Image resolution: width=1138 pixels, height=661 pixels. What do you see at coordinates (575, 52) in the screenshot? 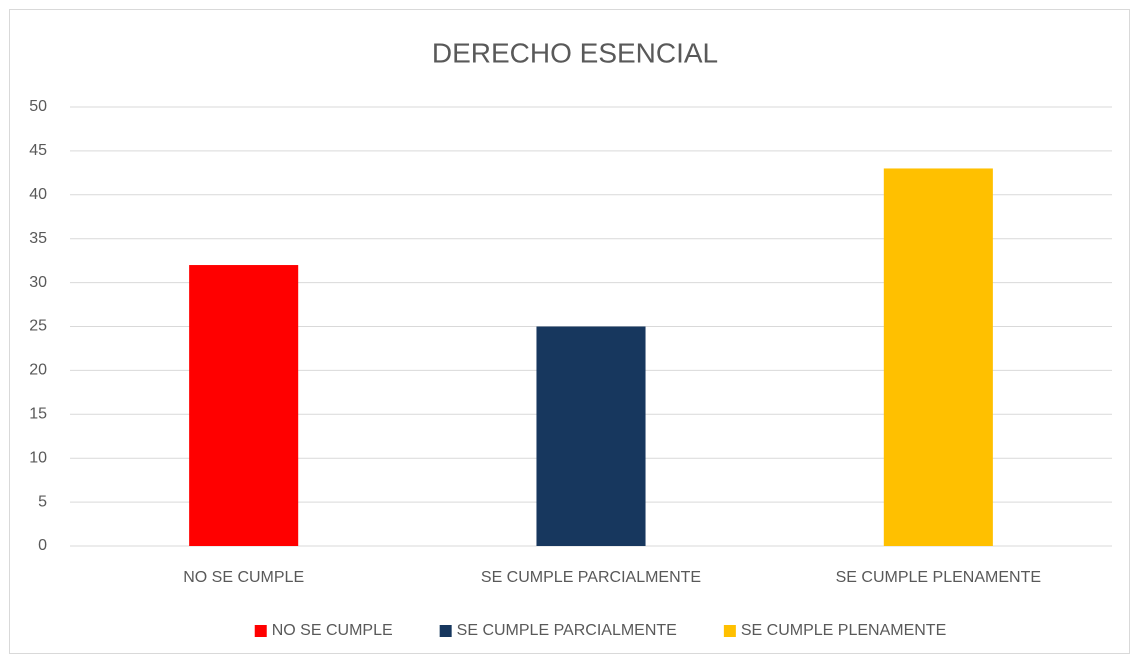
I see `chart-title: DERECHO ESENCIAL` at bounding box center [575, 52].